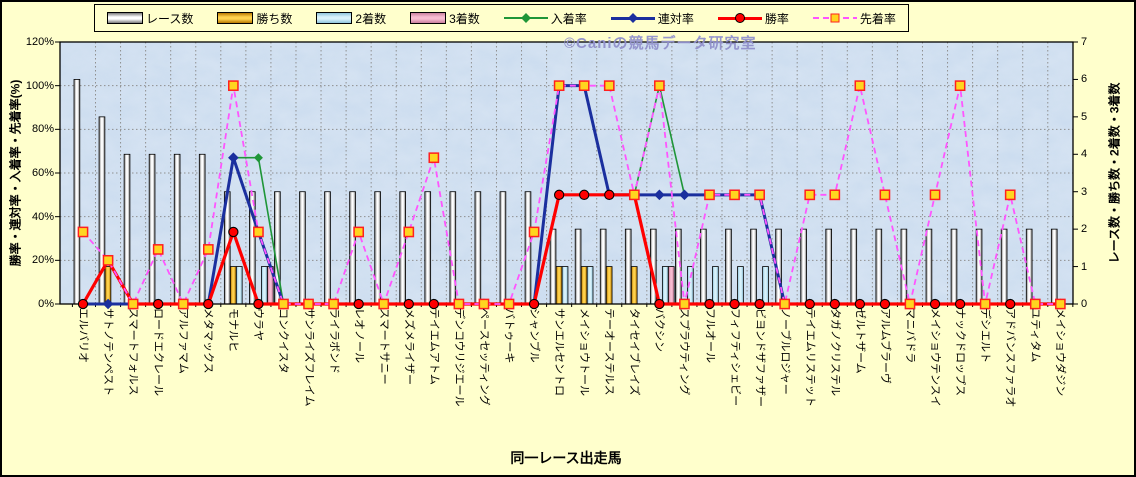 The height and width of the screenshot is (477, 1136). Describe the element at coordinates (458, 357) in the screenshot. I see `x-axis-label: デンコウリジエール` at that location.